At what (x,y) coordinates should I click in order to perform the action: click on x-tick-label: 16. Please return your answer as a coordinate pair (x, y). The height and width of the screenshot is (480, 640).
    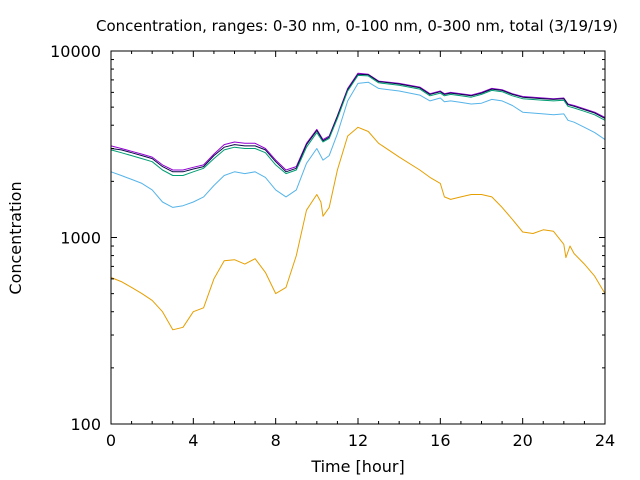
    Looking at the image, I should click on (440, 440).